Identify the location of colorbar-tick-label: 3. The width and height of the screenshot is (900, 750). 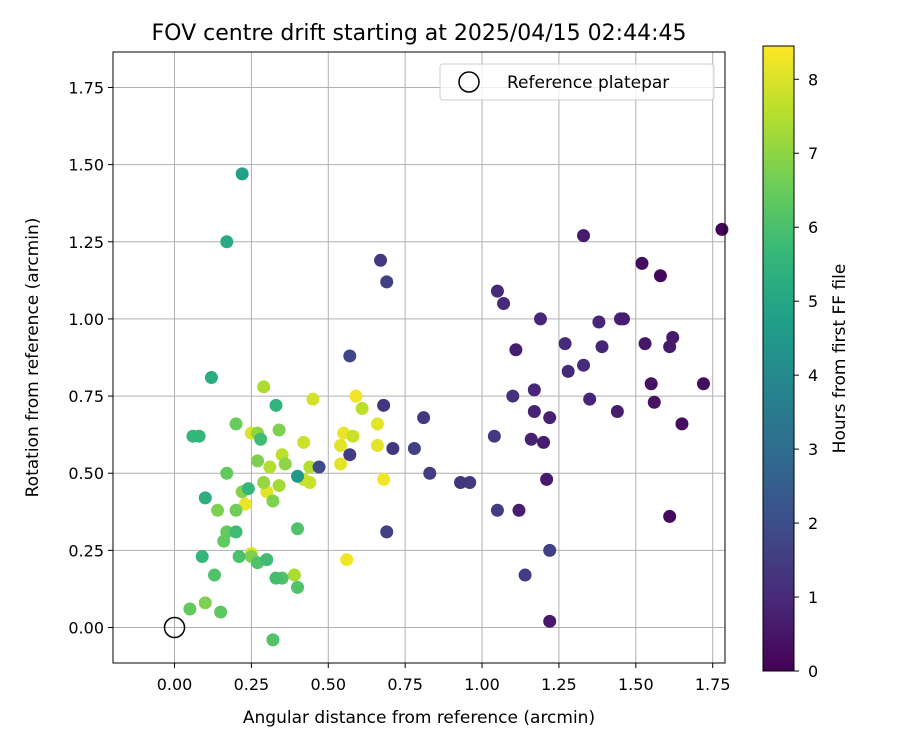
(813, 449).